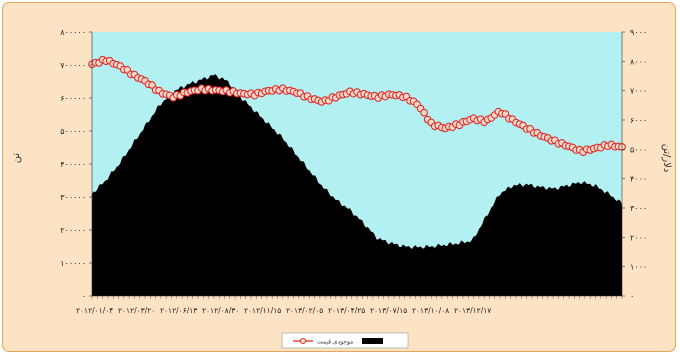 This screenshot has width=680, height=356. Describe the element at coordinates (638, 120) in the screenshot. I see `right-tick-label: ۶۰۰۰` at that location.